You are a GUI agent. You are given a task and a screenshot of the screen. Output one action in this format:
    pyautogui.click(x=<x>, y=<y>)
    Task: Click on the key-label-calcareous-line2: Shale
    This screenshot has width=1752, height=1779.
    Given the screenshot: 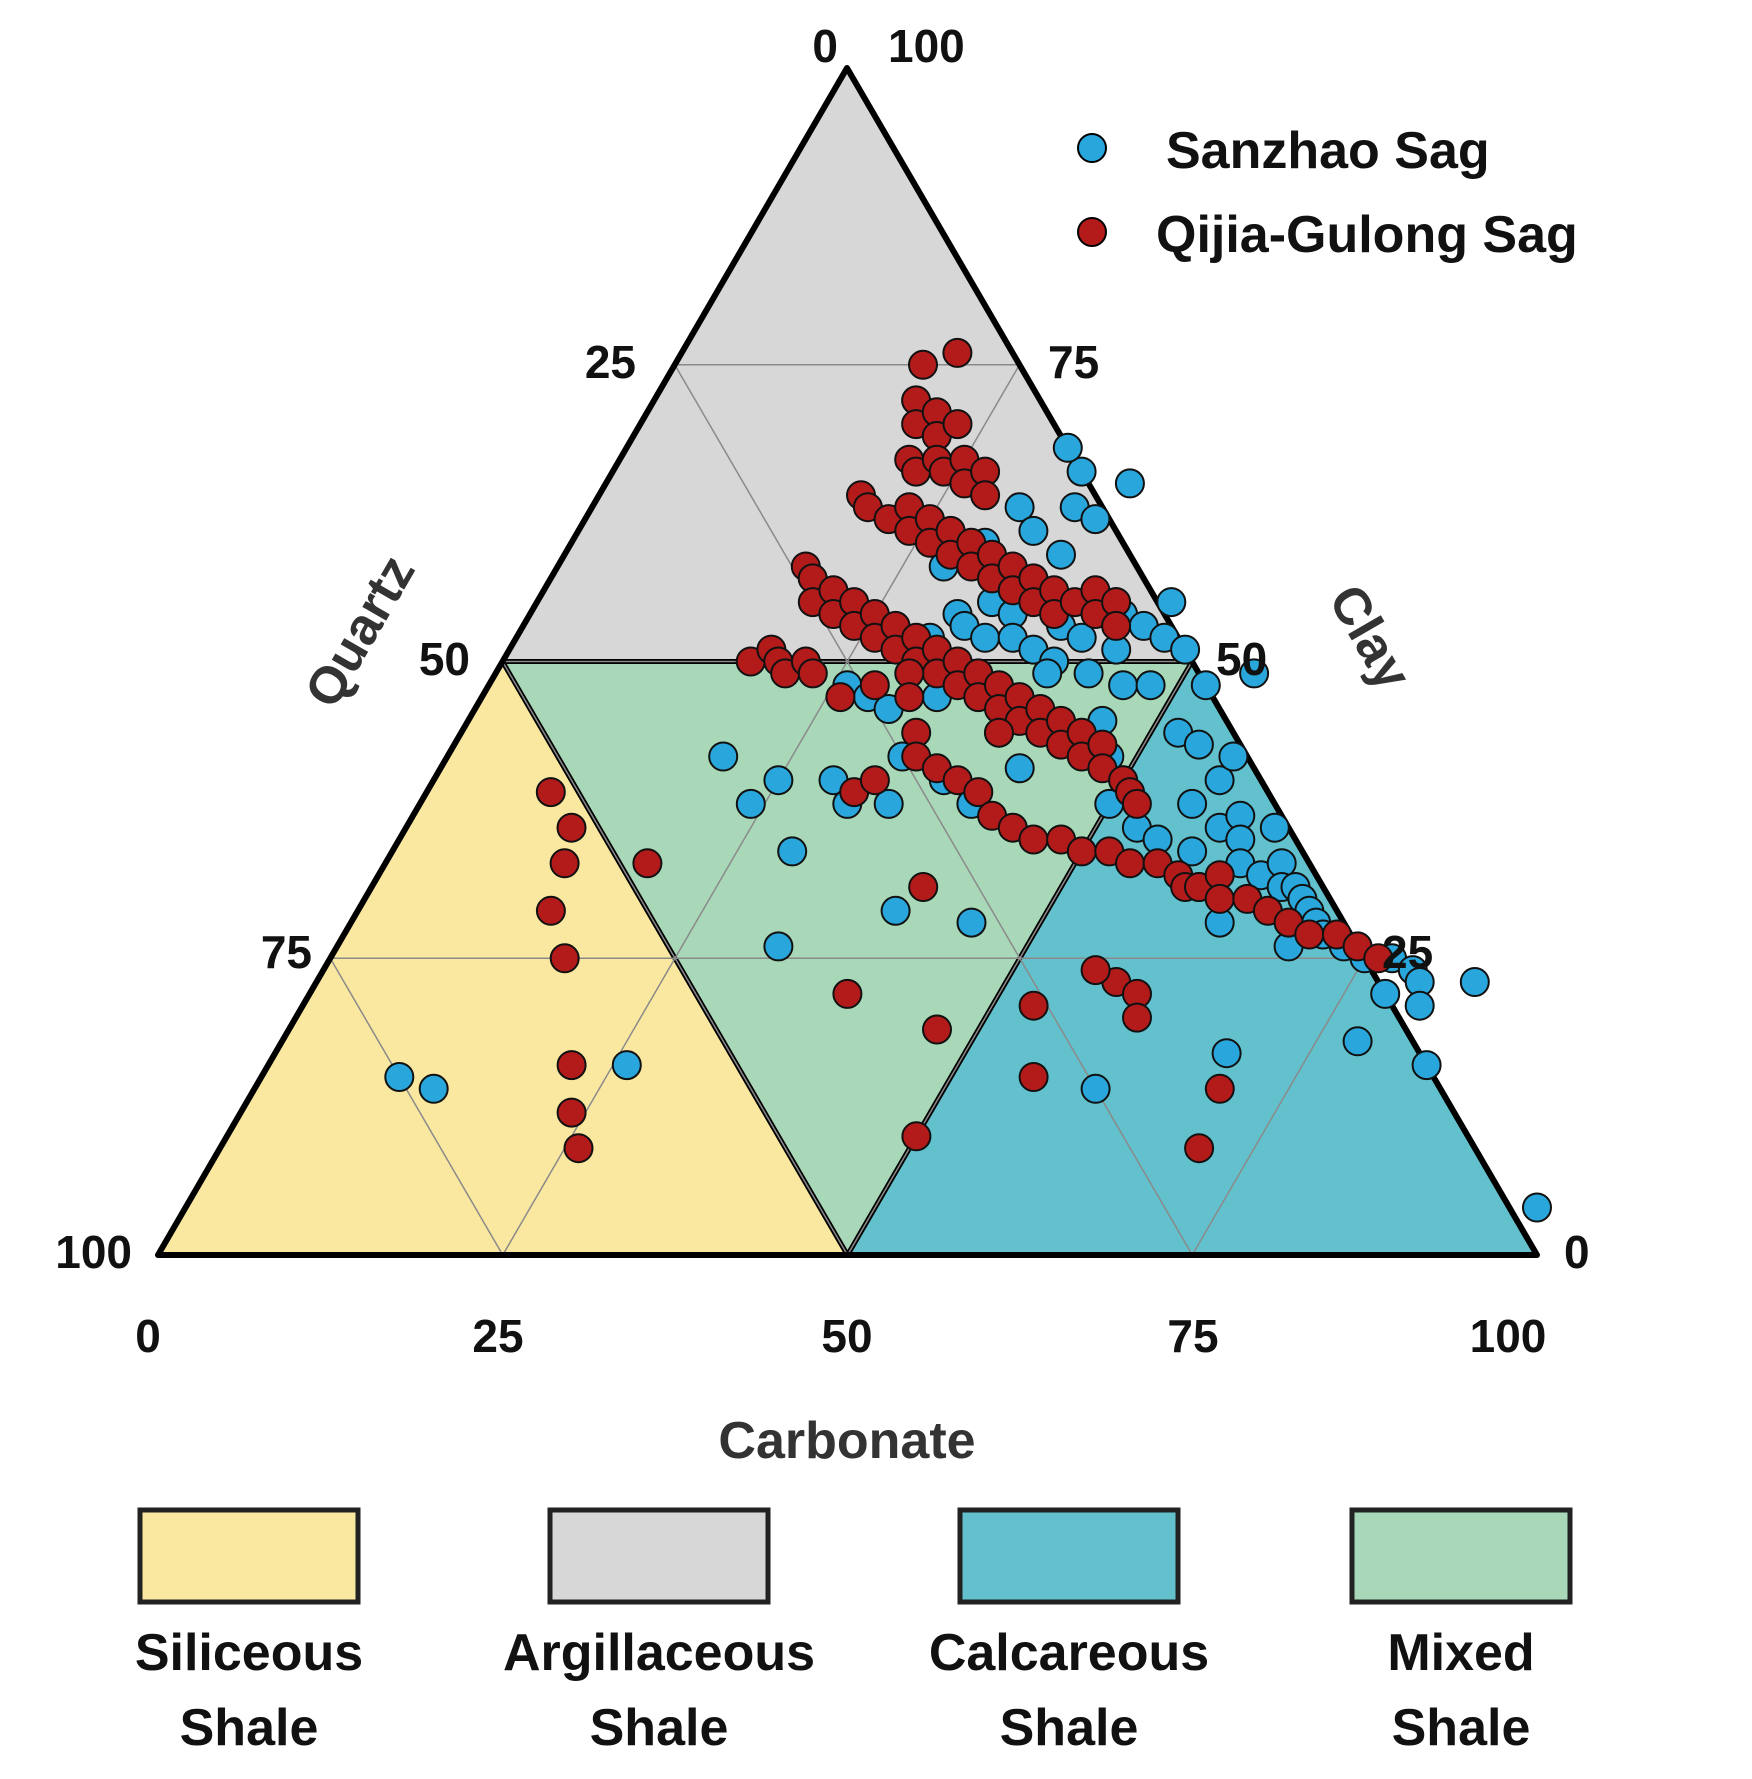 What is the action you would take?
    pyautogui.click(x=1069, y=1728)
    